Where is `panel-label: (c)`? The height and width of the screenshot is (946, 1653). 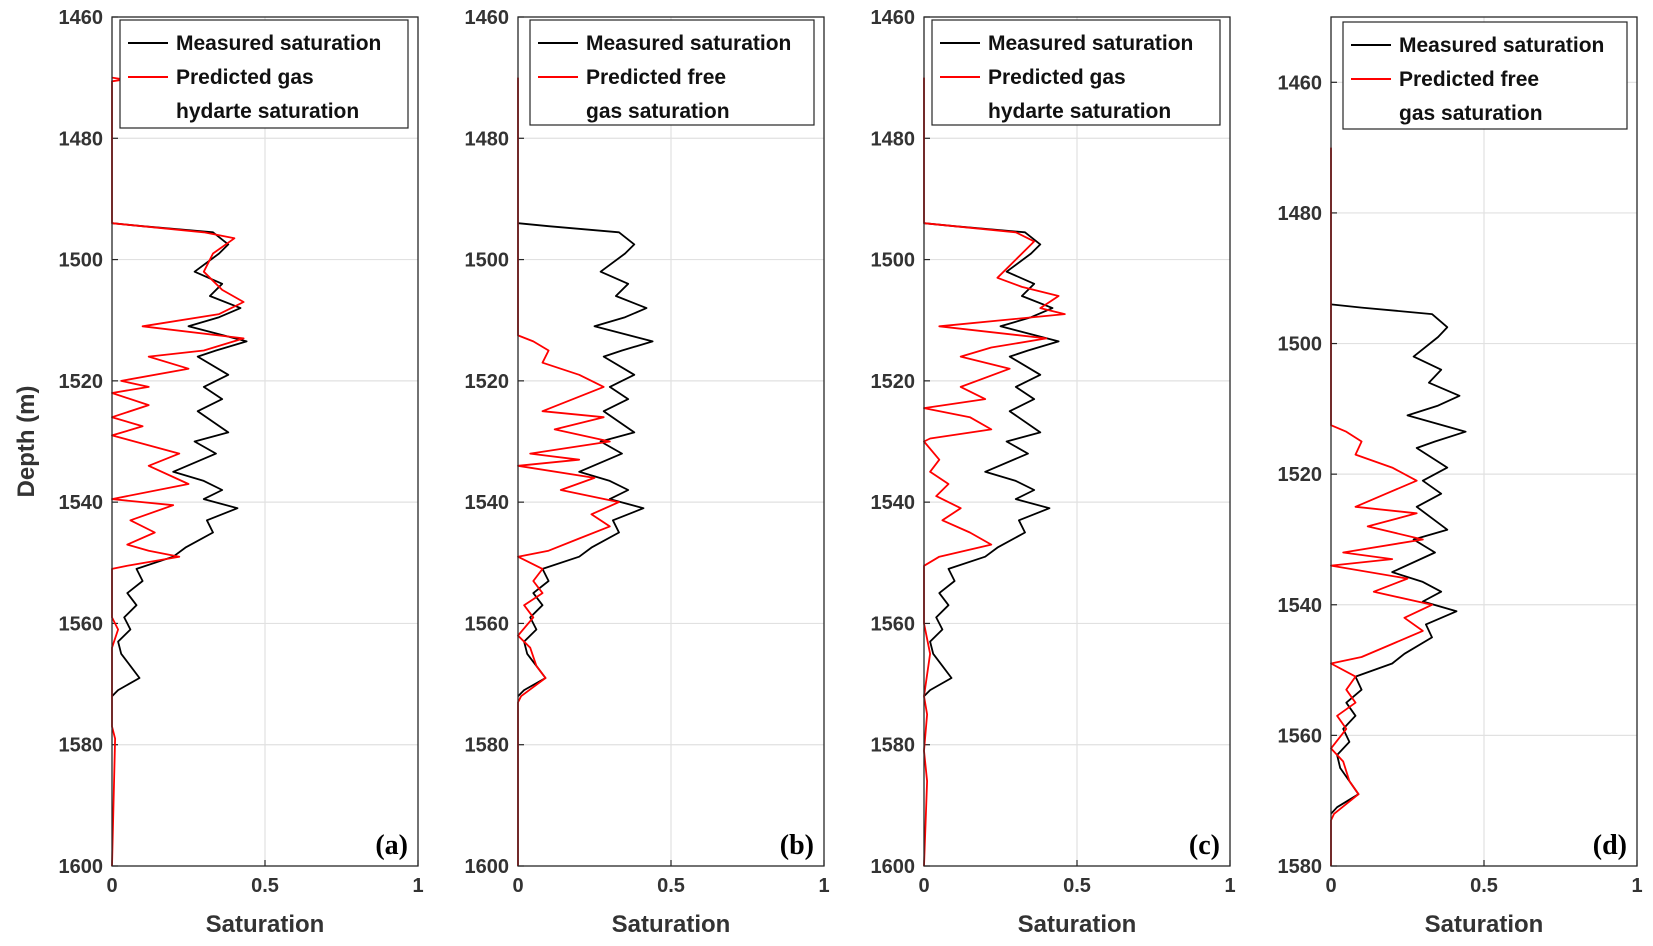 panel-label: (c) is located at coordinates (1204, 845).